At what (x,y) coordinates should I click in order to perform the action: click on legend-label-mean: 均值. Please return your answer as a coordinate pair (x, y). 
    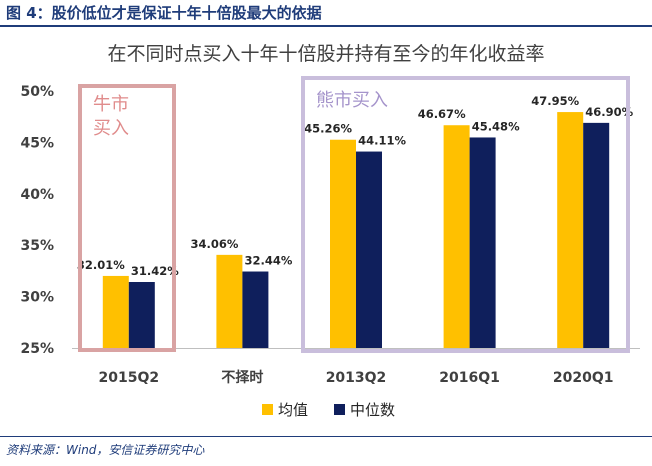
    Looking at the image, I should click on (293, 410).